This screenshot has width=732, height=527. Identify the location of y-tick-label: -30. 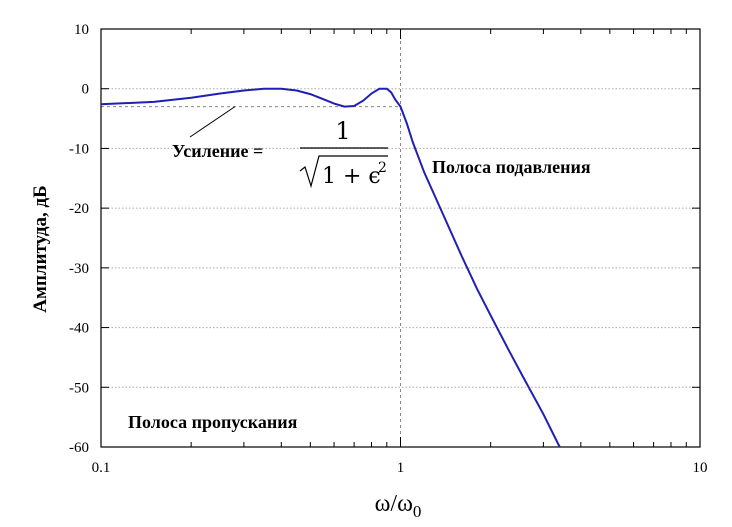
(79, 269).